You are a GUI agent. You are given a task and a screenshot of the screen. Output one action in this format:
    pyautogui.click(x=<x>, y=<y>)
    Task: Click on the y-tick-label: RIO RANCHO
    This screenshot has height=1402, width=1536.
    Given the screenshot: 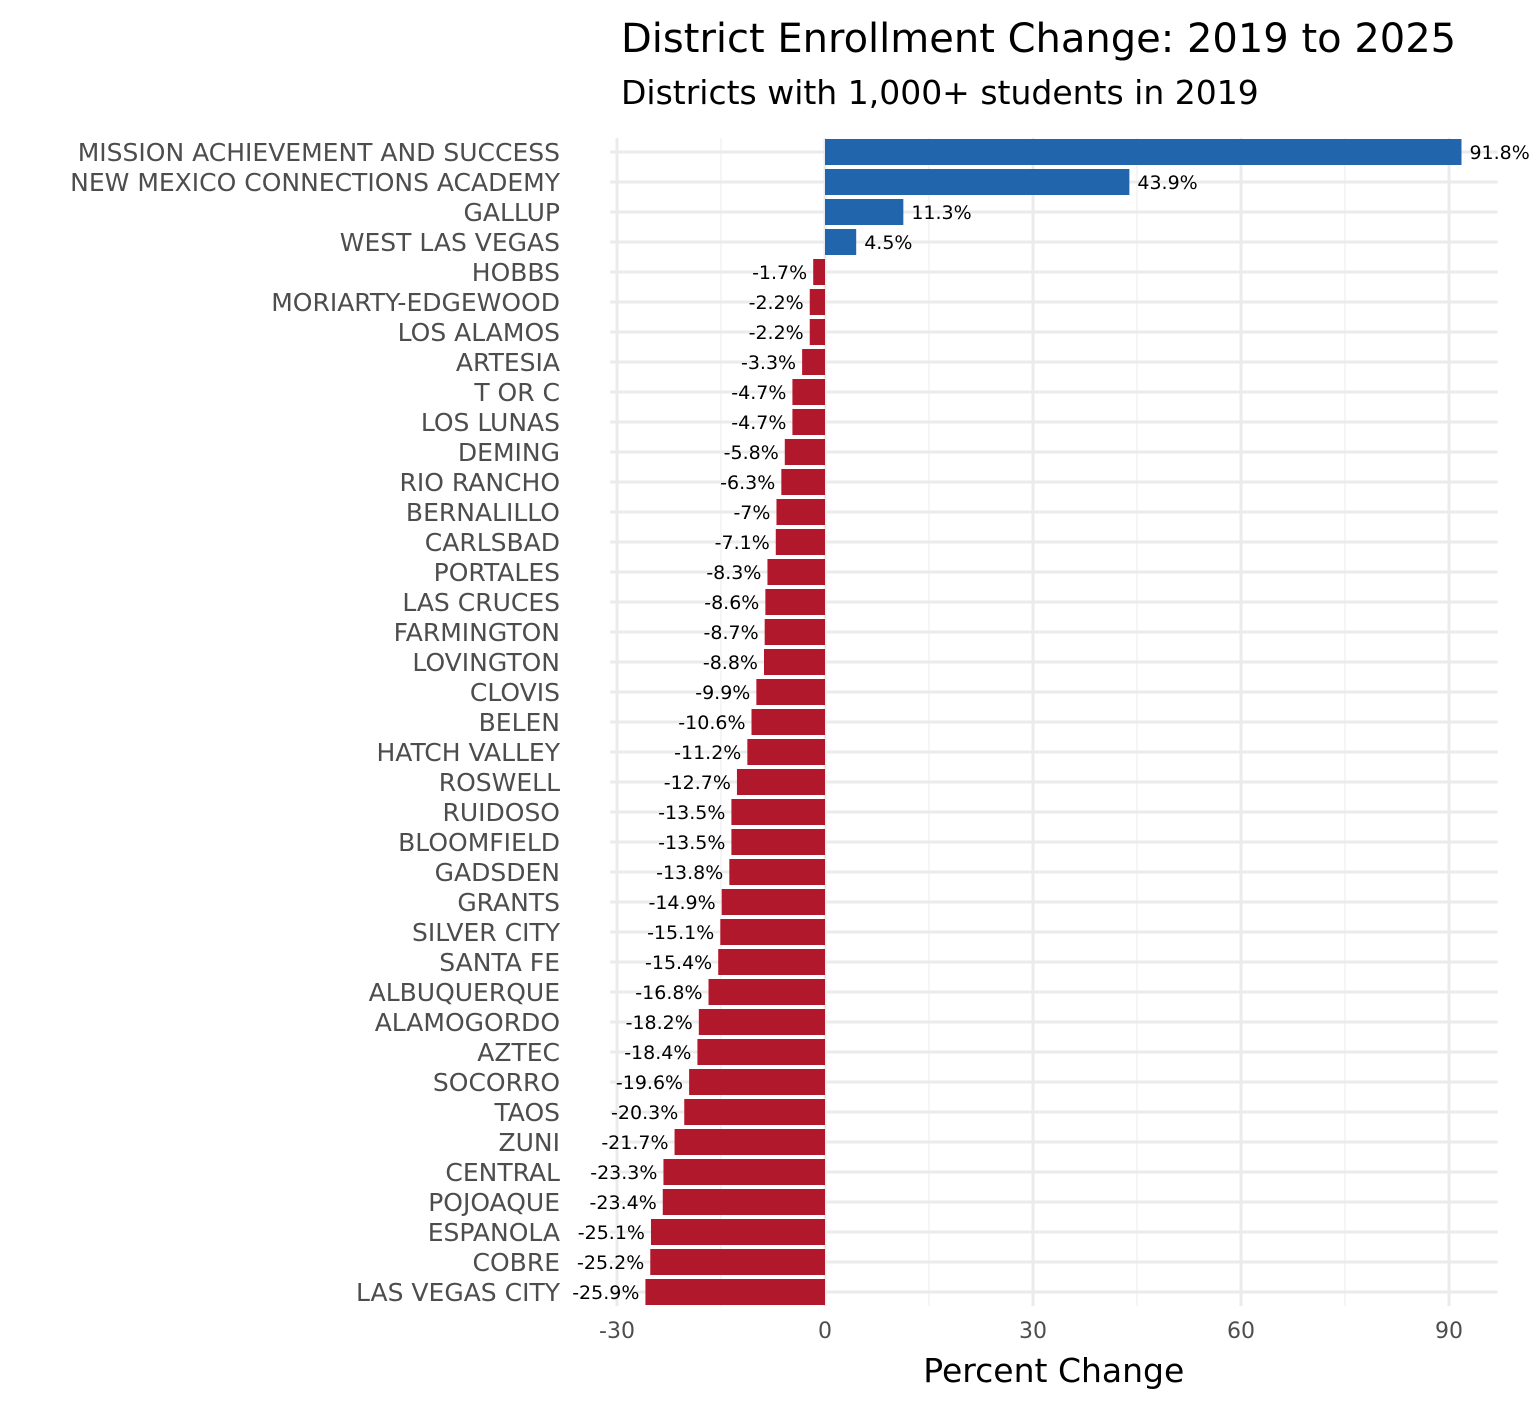 What is the action you would take?
    pyautogui.click(x=480, y=482)
    